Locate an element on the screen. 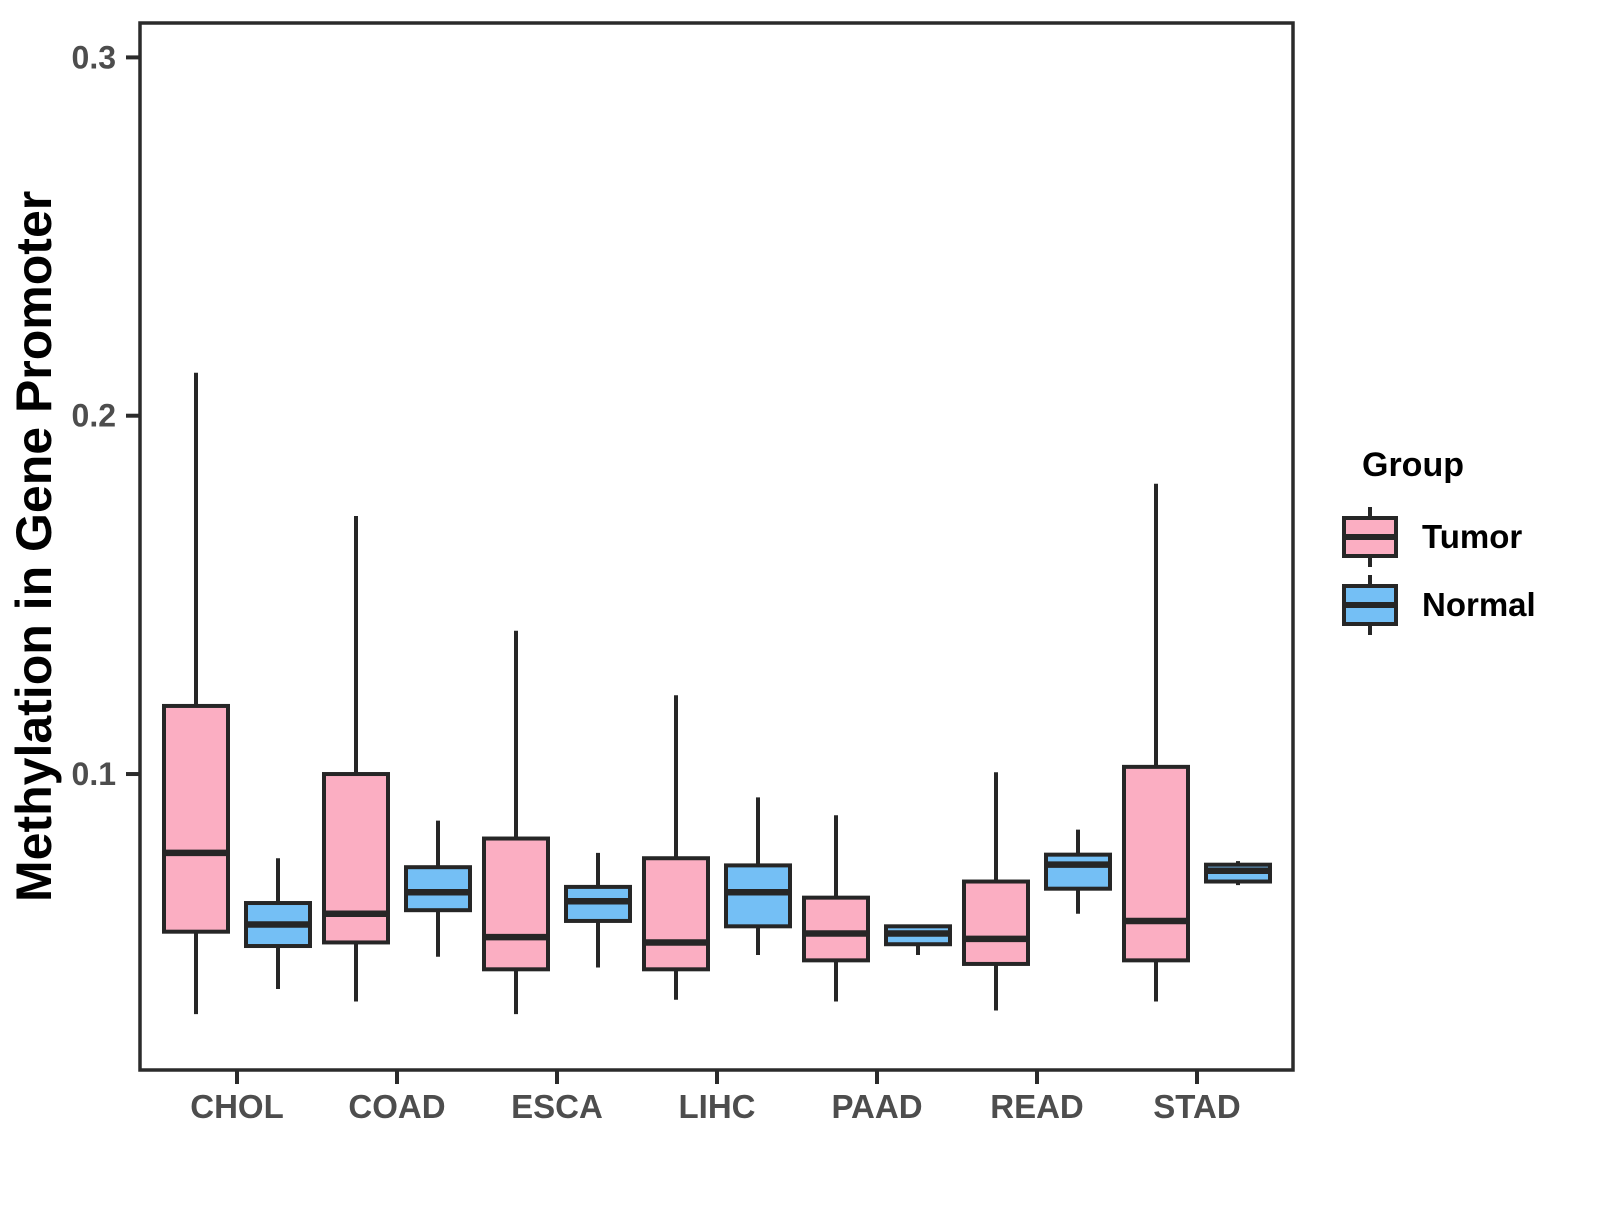 The height and width of the screenshot is (1205, 1600). box-normal-lihc is located at coordinates (758, 896).